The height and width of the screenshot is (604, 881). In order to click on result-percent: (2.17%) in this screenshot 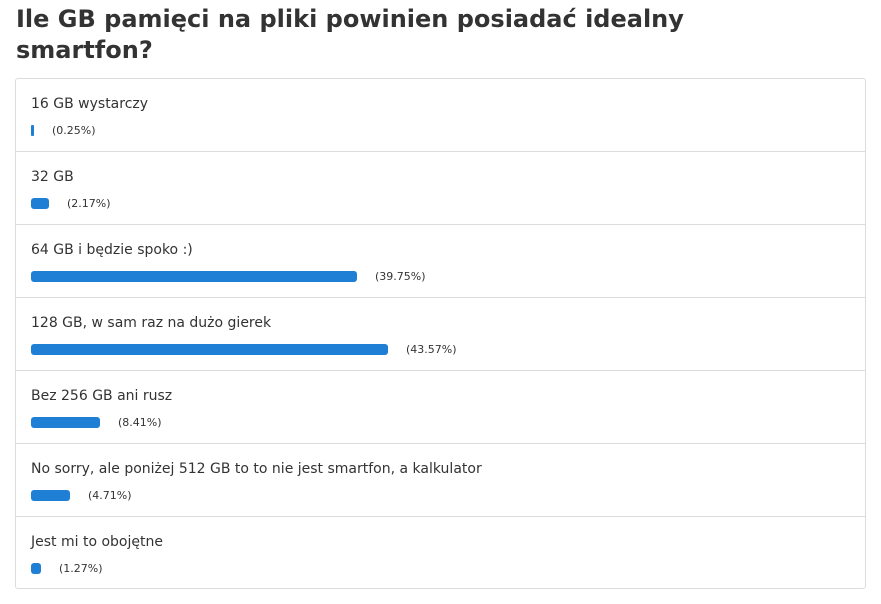, I will do `click(89, 203)`.